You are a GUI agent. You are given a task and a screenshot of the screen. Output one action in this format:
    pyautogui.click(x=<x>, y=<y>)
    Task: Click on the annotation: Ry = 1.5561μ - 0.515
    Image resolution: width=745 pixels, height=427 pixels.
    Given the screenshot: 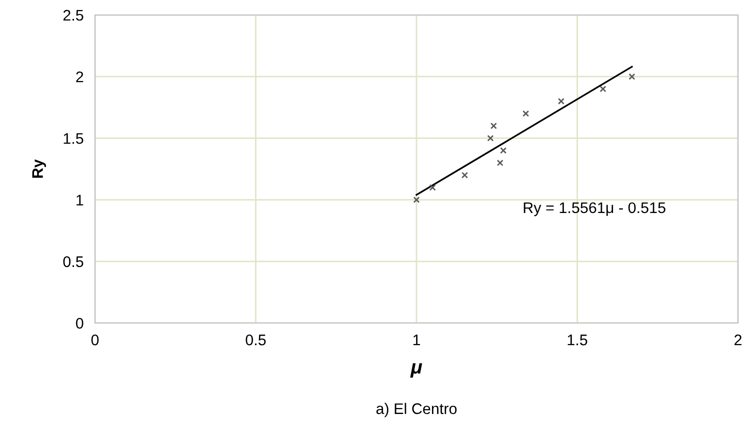 What is the action you would take?
    pyautogui.click(x=595, y=209)
    